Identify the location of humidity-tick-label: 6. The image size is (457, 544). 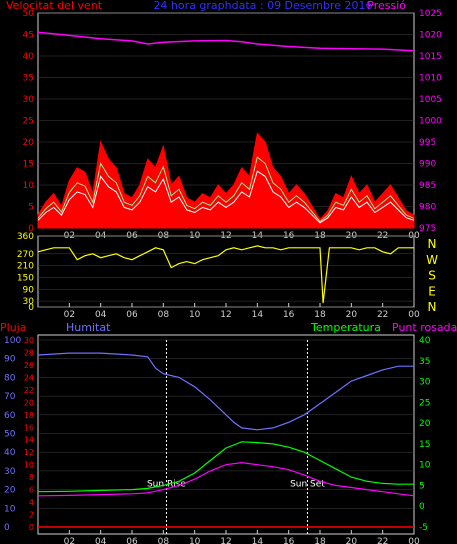
(31, 490).